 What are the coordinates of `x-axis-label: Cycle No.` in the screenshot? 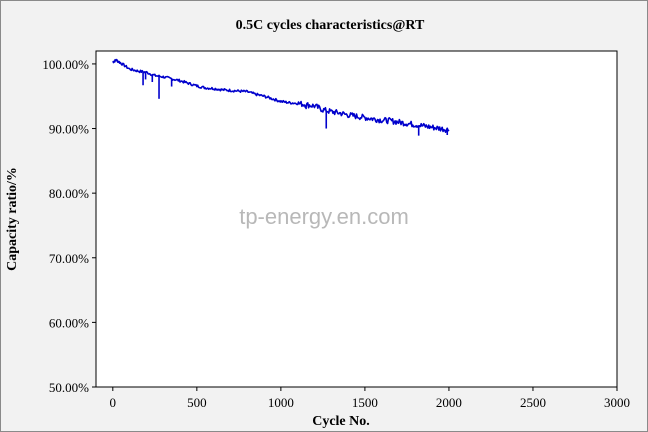 It's located at (341, 421).